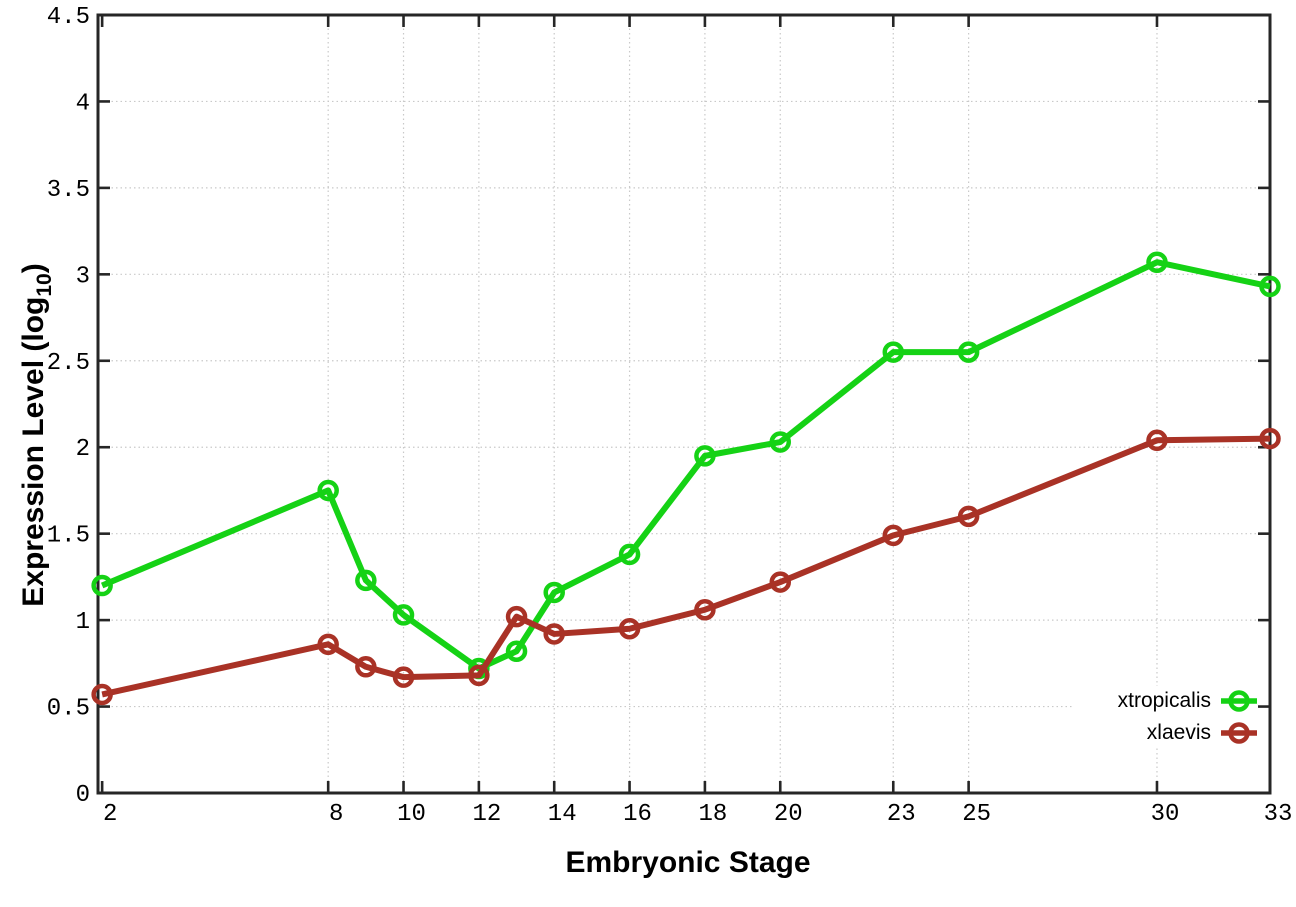 This screenshot has width=1296, height=907. What do you see at coordinates (411, 814) in the screenshot?
I see `x-tick-label: 10` at bounding box center [411, 814].